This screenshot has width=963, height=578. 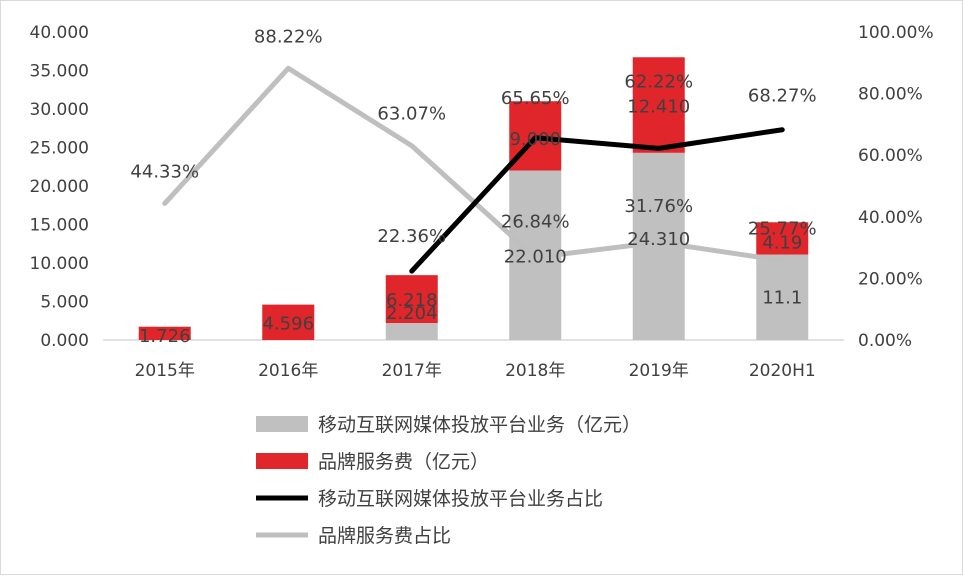 What do you see at coordinates (384, 536) in the screenshot?
I see `legend-entry-label: 品牌服务费占比` at bounding box center [384, 536].